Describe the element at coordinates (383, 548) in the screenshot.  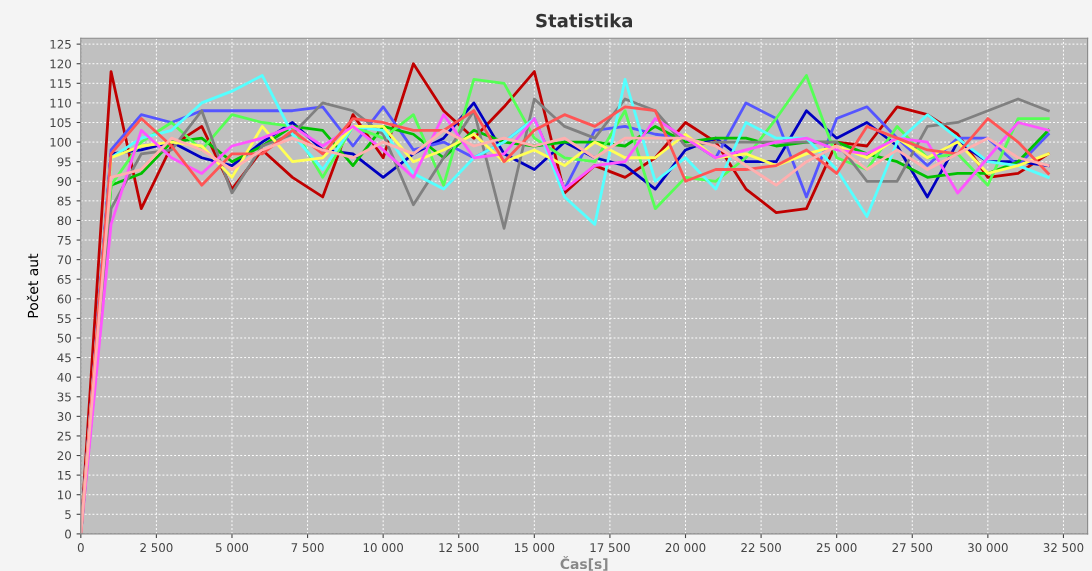
I see `x-tick-label: 10 000` at that location.